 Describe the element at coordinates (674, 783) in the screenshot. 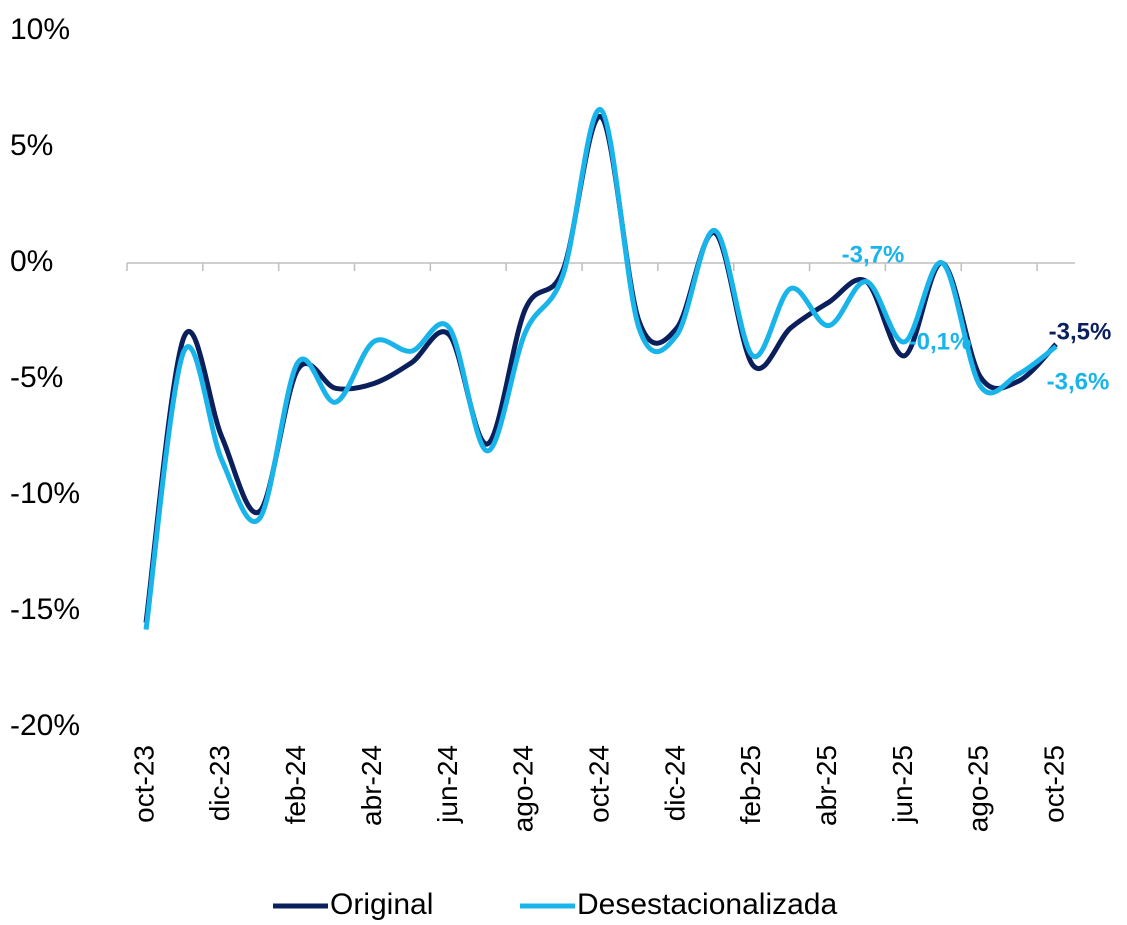

I see `x-tick-label: dic-24` at that location.